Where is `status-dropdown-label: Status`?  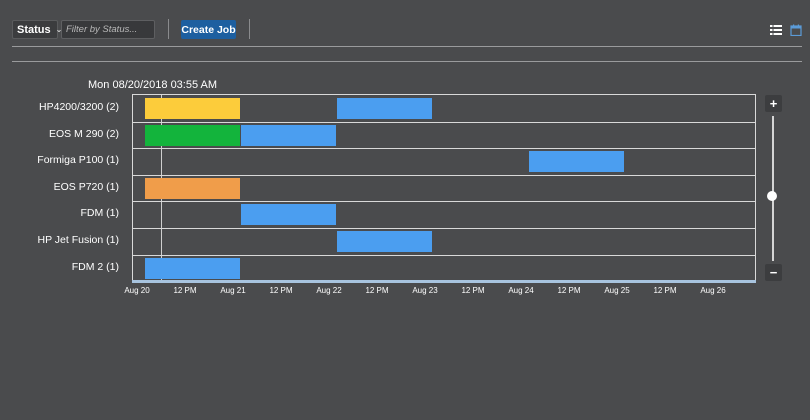
status-dropdown-label: Status is located at coordinates (34, 29).